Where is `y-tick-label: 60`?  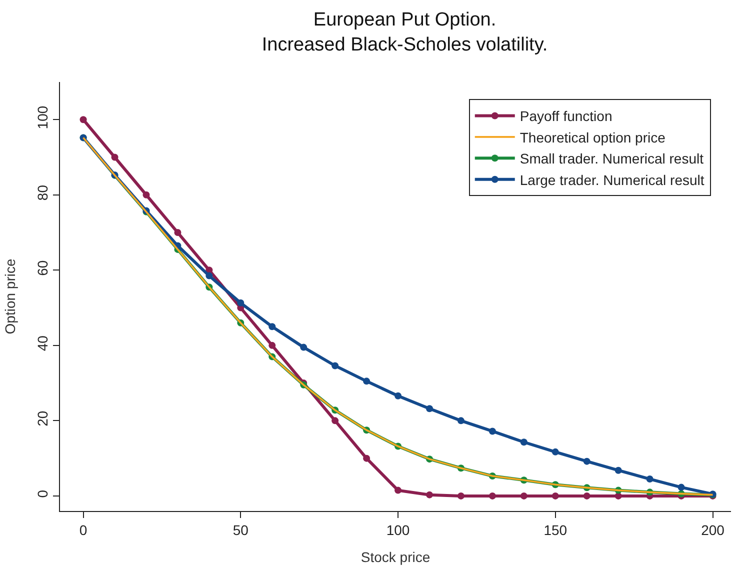
y-tick-label: 60 is located at coordinates (42, 268).